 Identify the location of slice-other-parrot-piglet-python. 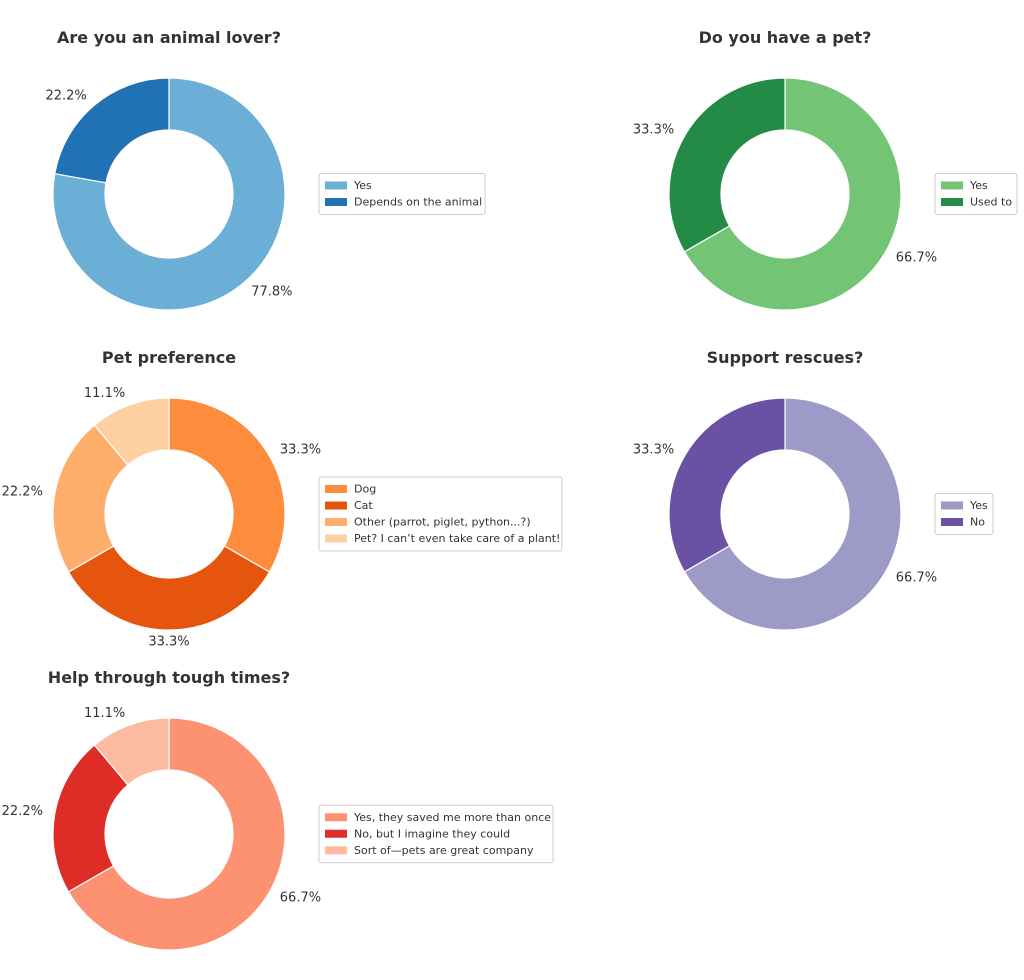
(90, 498).